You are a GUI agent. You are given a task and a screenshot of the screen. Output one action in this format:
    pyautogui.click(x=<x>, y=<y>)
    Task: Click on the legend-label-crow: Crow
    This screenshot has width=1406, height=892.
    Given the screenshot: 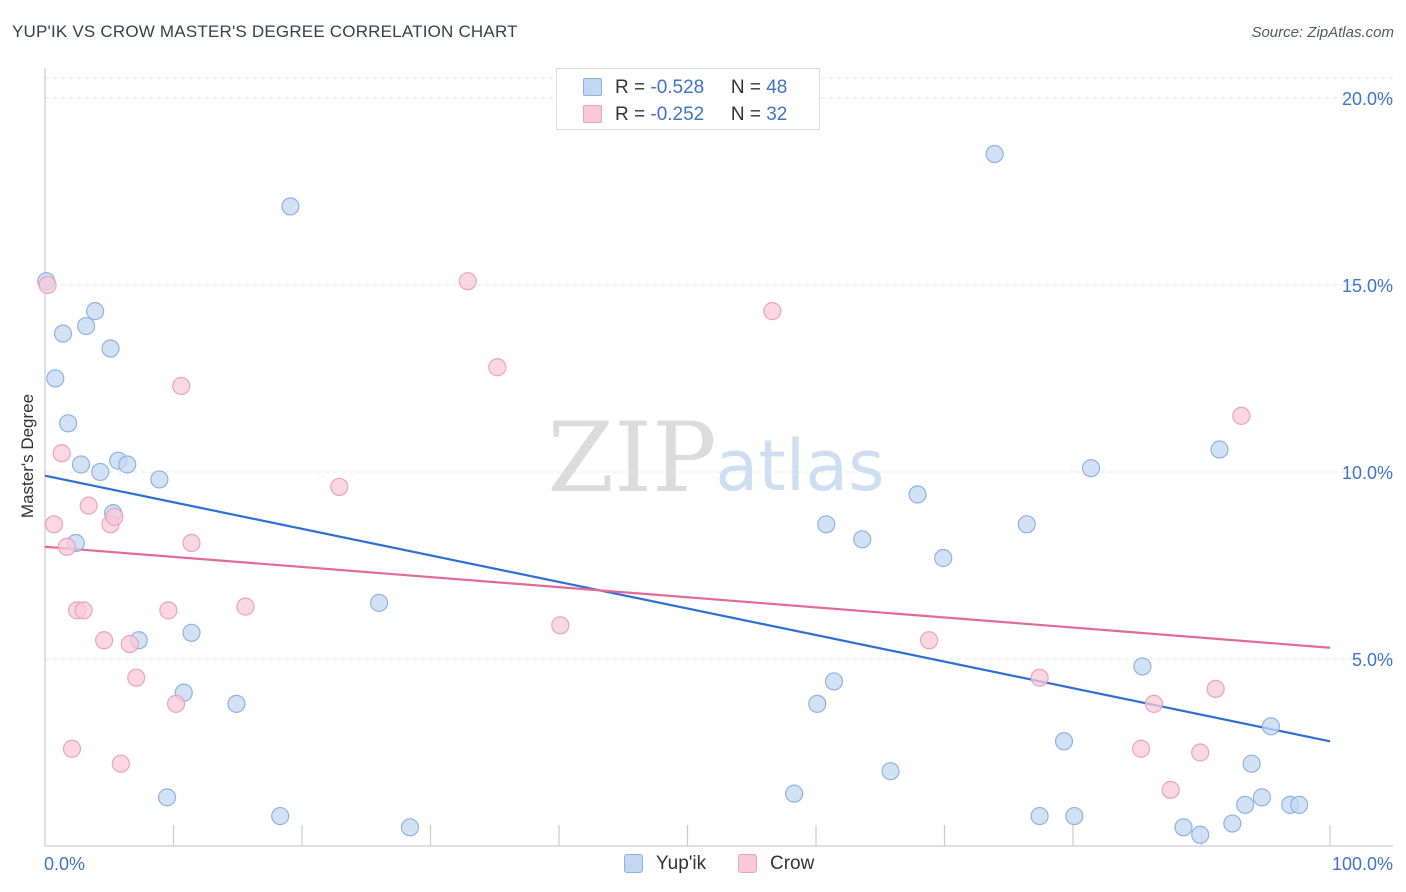 What is the action you would take?
    pyautogui.click(x=792, y=863)
    